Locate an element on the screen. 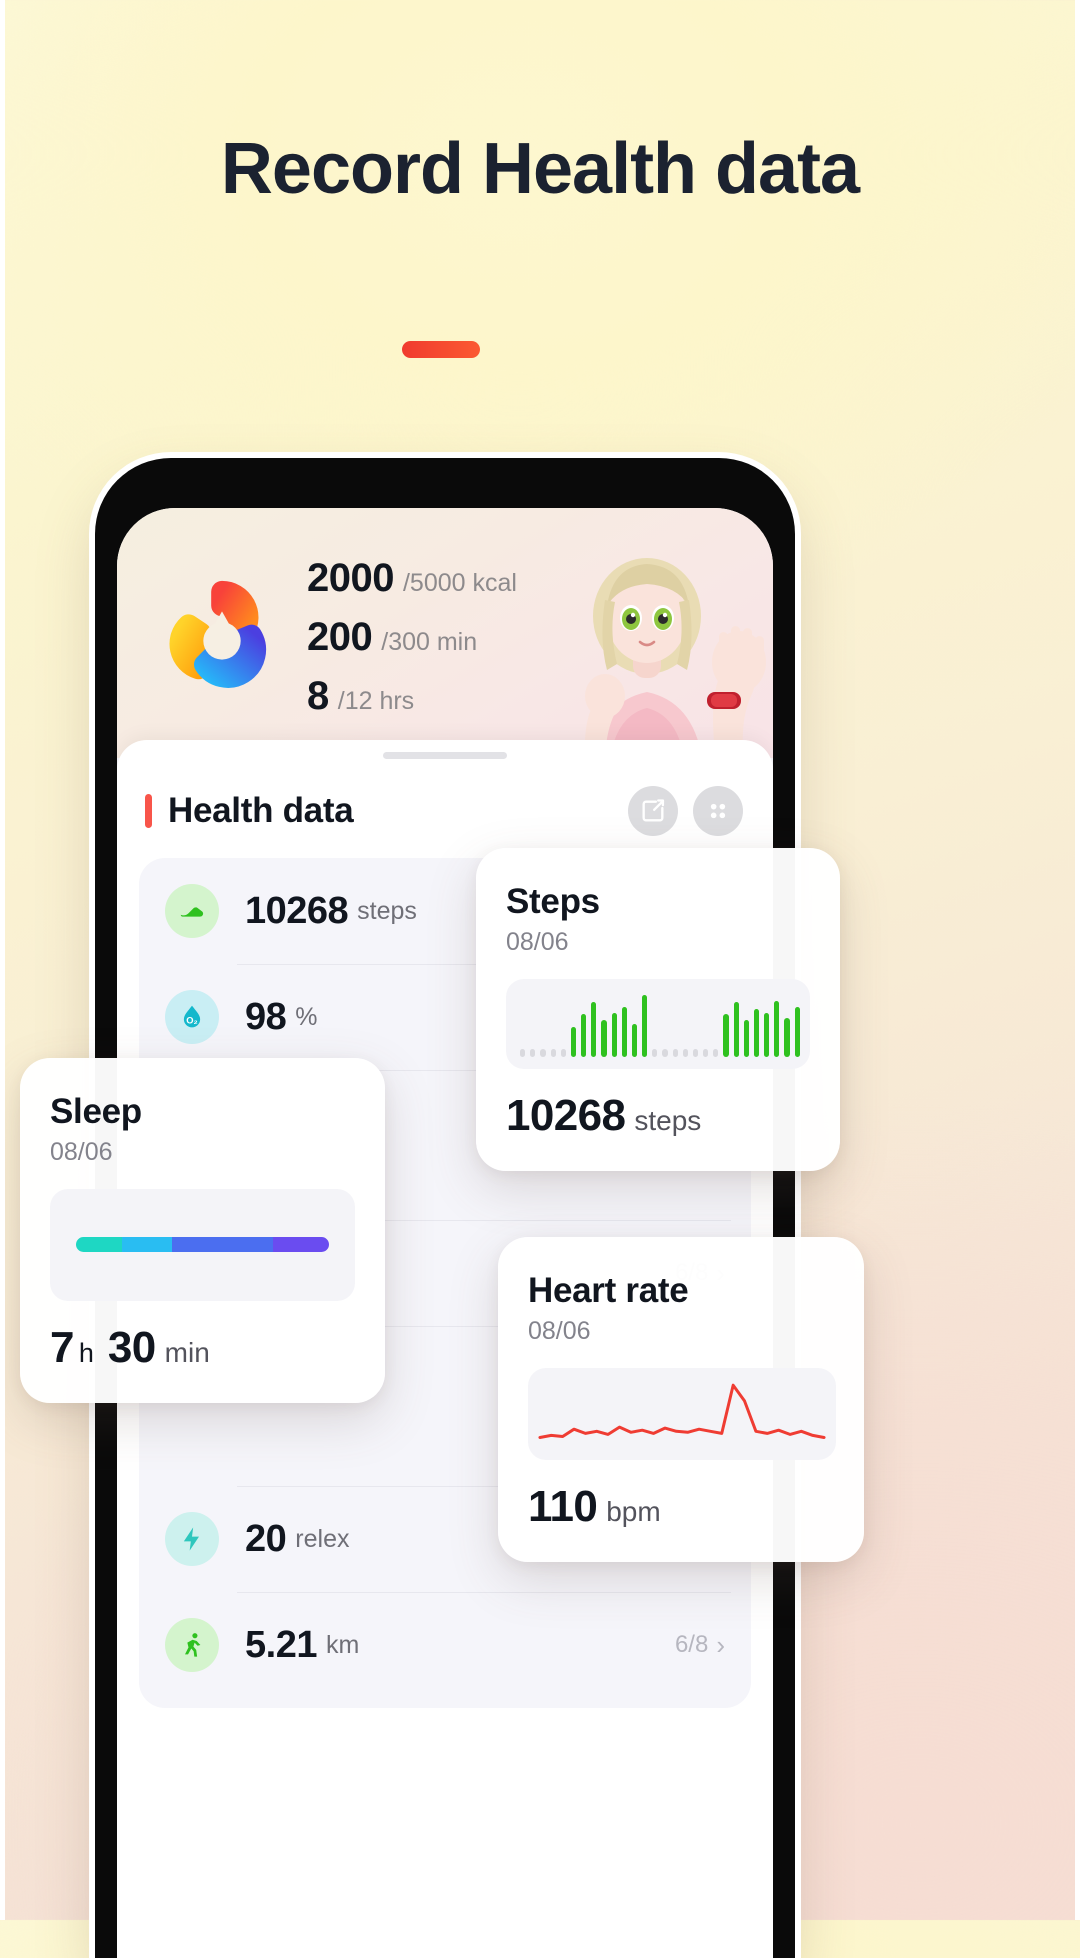 The height and width of the screenshot is (1958, 1080). metric-value: 10268 is located at coordinates (297, 910).